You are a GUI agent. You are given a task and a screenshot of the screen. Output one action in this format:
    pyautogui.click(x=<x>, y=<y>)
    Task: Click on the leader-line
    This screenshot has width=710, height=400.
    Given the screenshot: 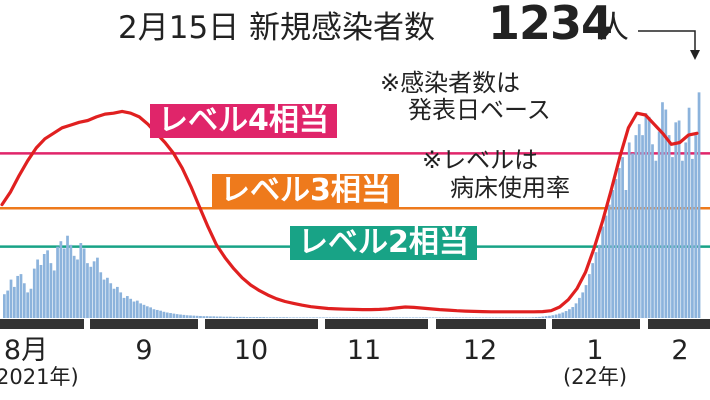 What is the action you would take?
    pyautogui.click(x=667, y=41)
    